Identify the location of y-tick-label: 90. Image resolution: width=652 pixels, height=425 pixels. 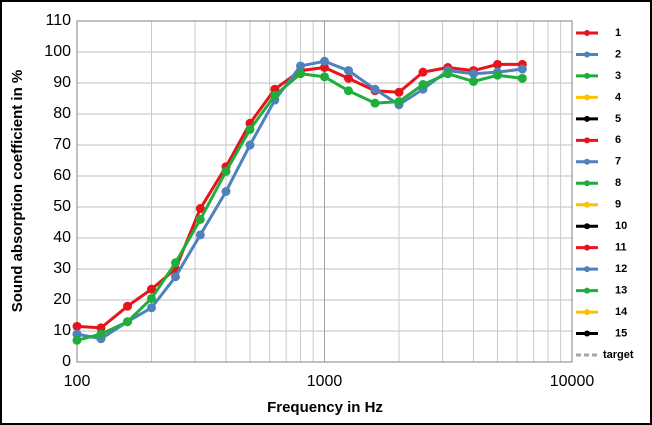
(62, 82).